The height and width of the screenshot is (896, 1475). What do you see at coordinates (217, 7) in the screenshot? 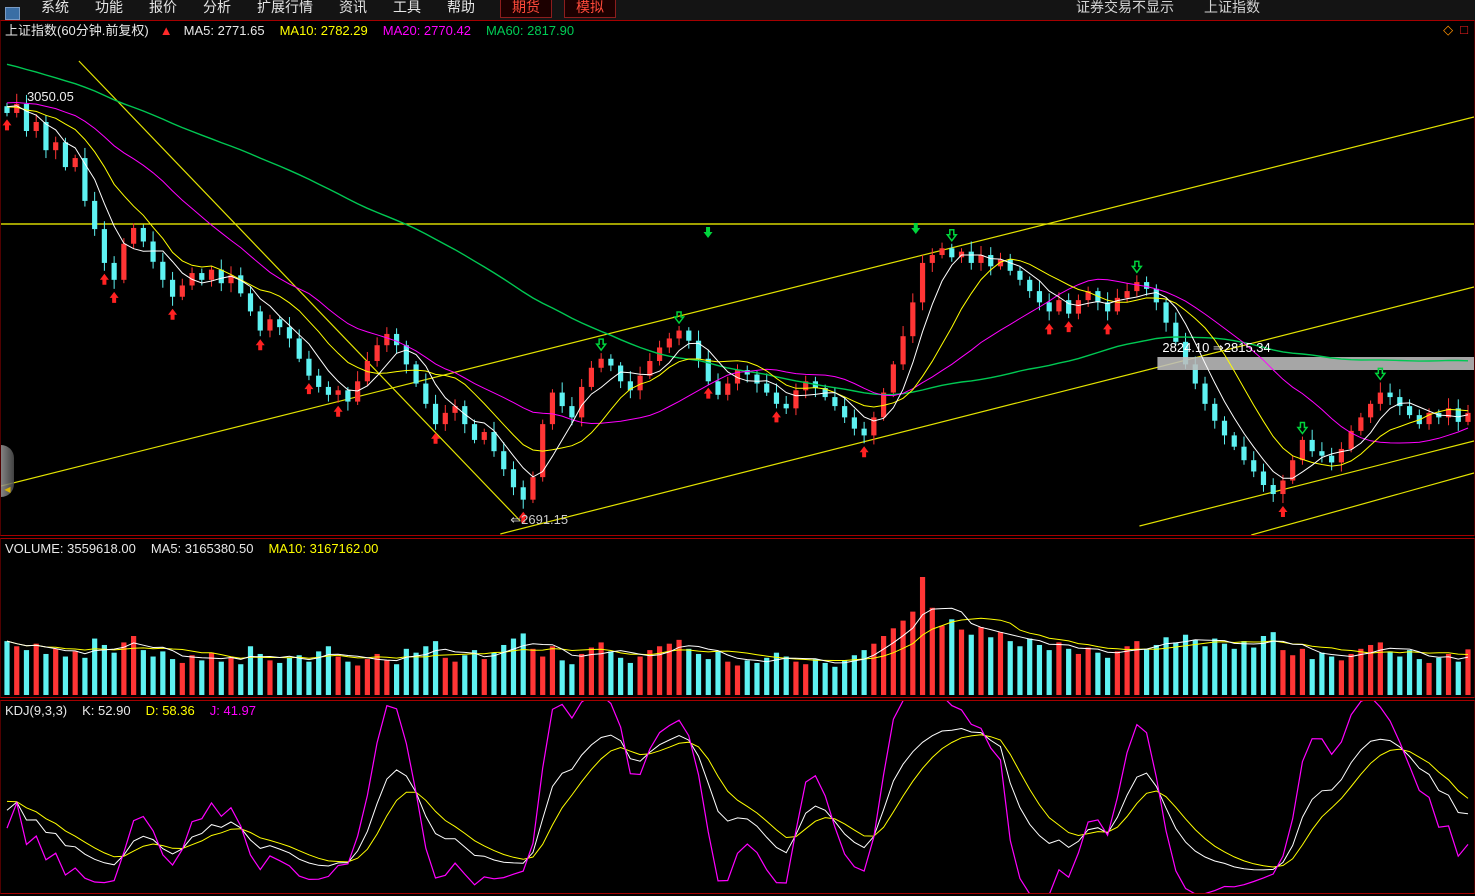
I see `menu-item: 分析` at bounding box center [217, 7].